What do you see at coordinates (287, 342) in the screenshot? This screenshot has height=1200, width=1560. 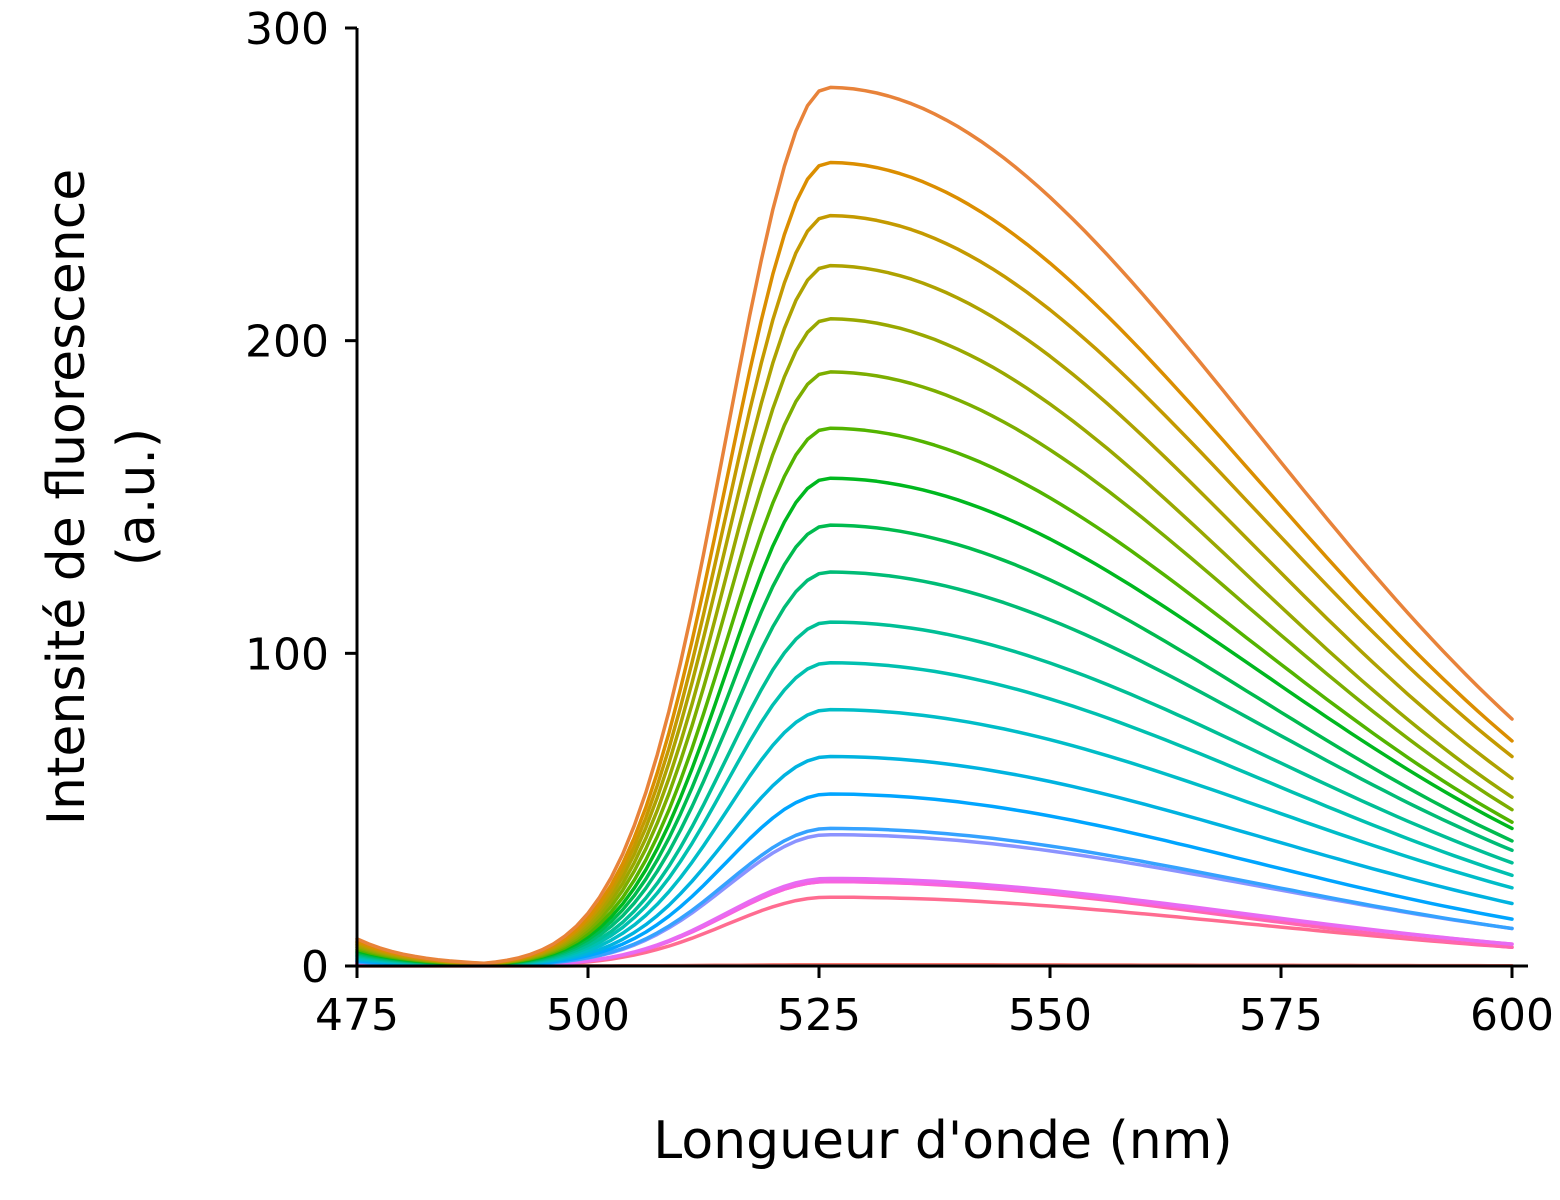 I see `y-tick-label: 200` at bounding box center [287, 342].